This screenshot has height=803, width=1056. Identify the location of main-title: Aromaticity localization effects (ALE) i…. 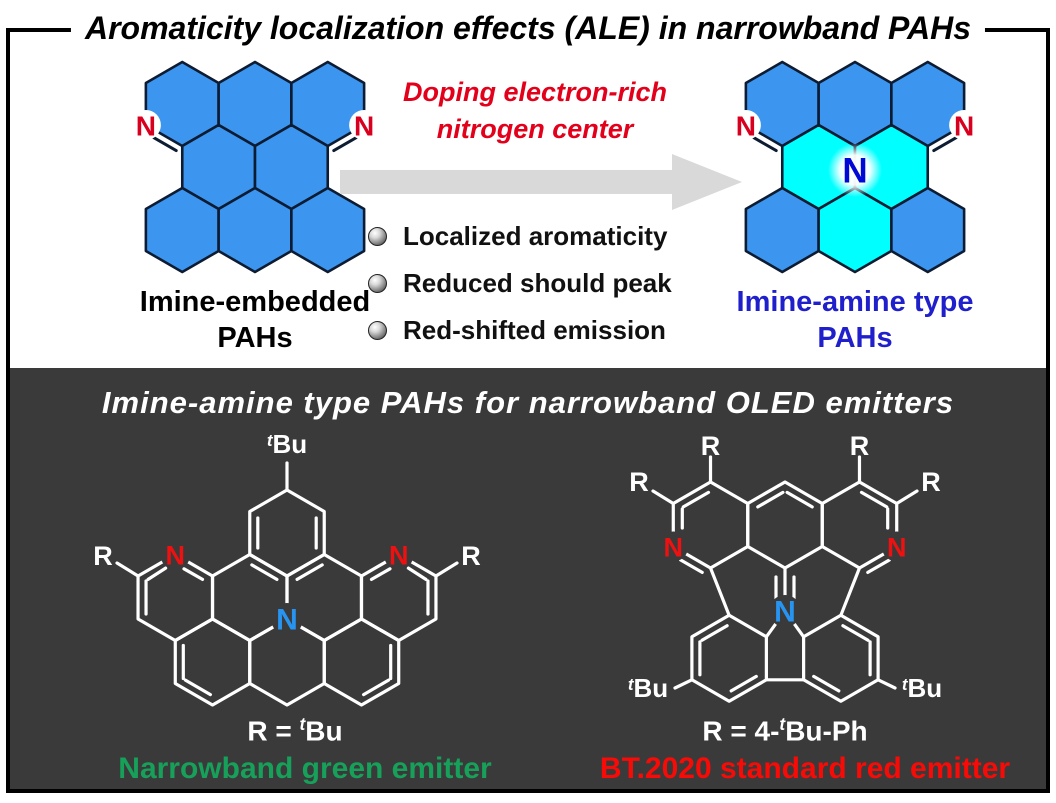
(528, 28).